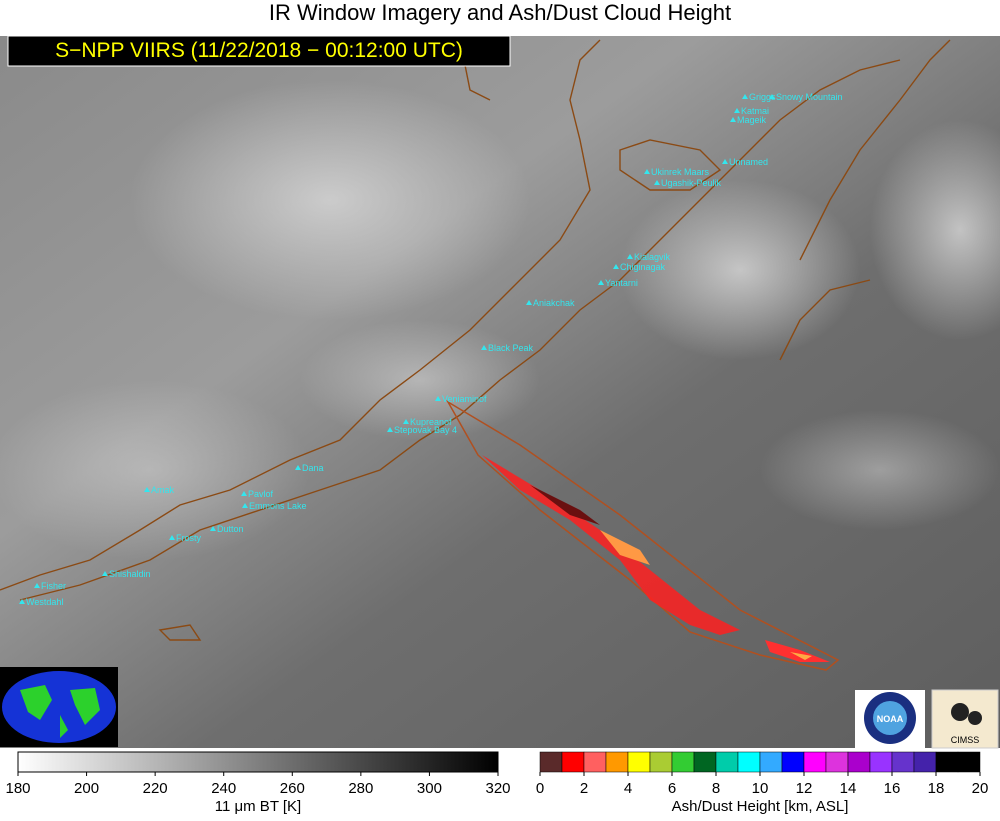  I want to click on volcano-label: Black Peak, so click(511, 348).